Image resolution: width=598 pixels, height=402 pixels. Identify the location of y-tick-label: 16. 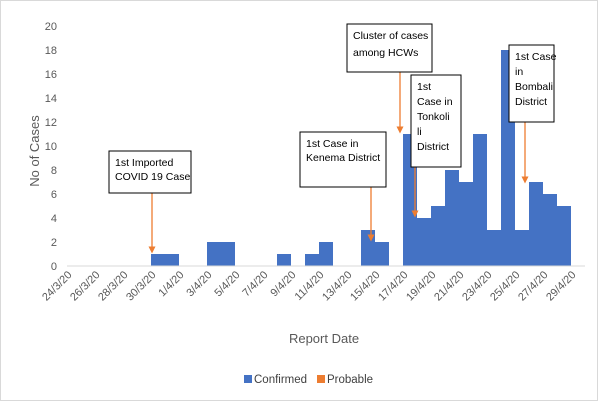
(51, 75).